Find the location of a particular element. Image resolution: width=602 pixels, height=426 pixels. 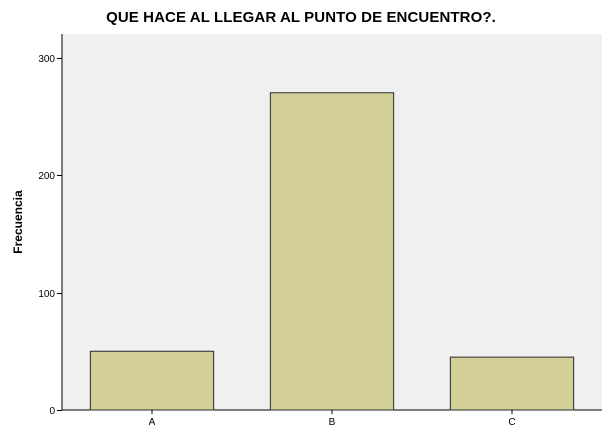

y-ticks: 0 100 200 300 is located at coordinates (50, 235).